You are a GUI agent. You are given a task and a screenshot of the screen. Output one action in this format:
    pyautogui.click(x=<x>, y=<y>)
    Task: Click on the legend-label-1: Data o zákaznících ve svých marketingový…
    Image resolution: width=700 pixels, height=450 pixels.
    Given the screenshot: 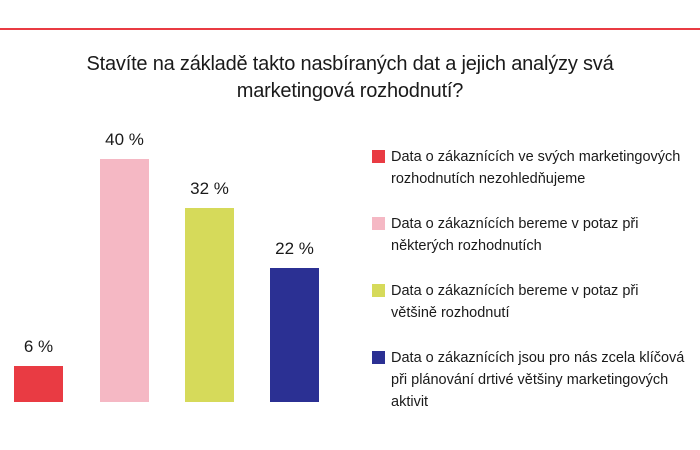 What is the action you would take?
    pyautogui.click(x=536, y=168)
    